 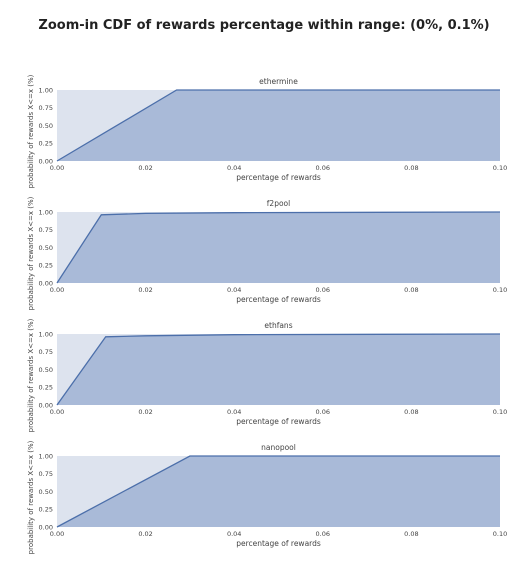 What do you see at coordinates (278, 81) in the screenshot?
I see `panel-title: ethermine` at bounding box center [278, 81].